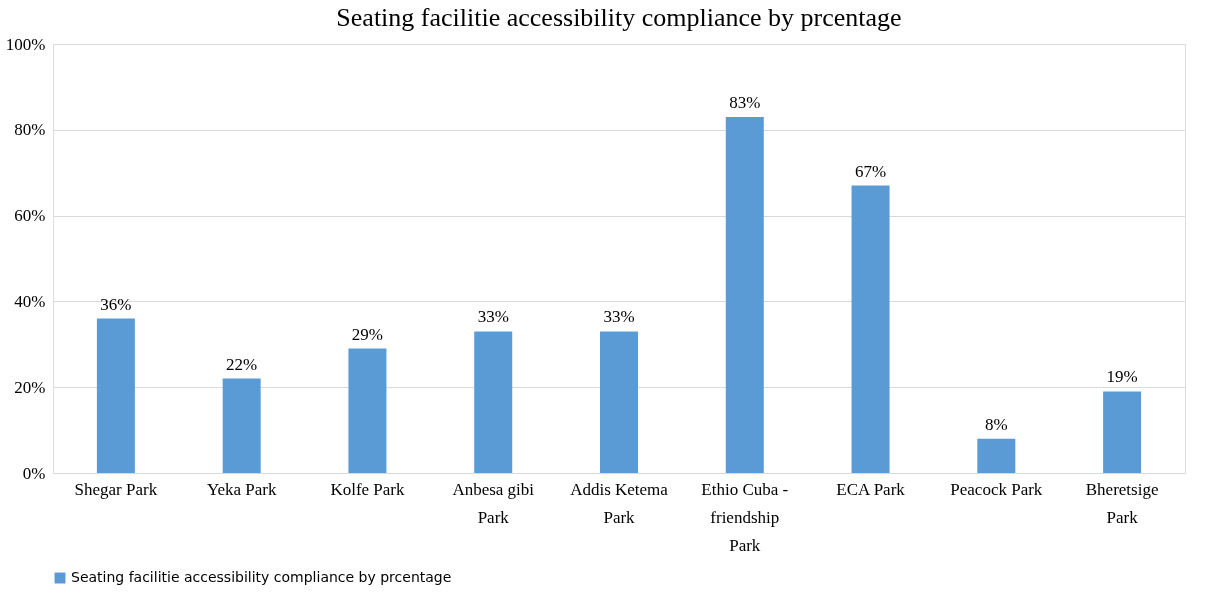 The width and height of the screenshot is (1206, 604). What do you see at coordinates (25, 44) in the screenshot?
I see `y-tick-label: 100%` at bounding box center [25, 44].